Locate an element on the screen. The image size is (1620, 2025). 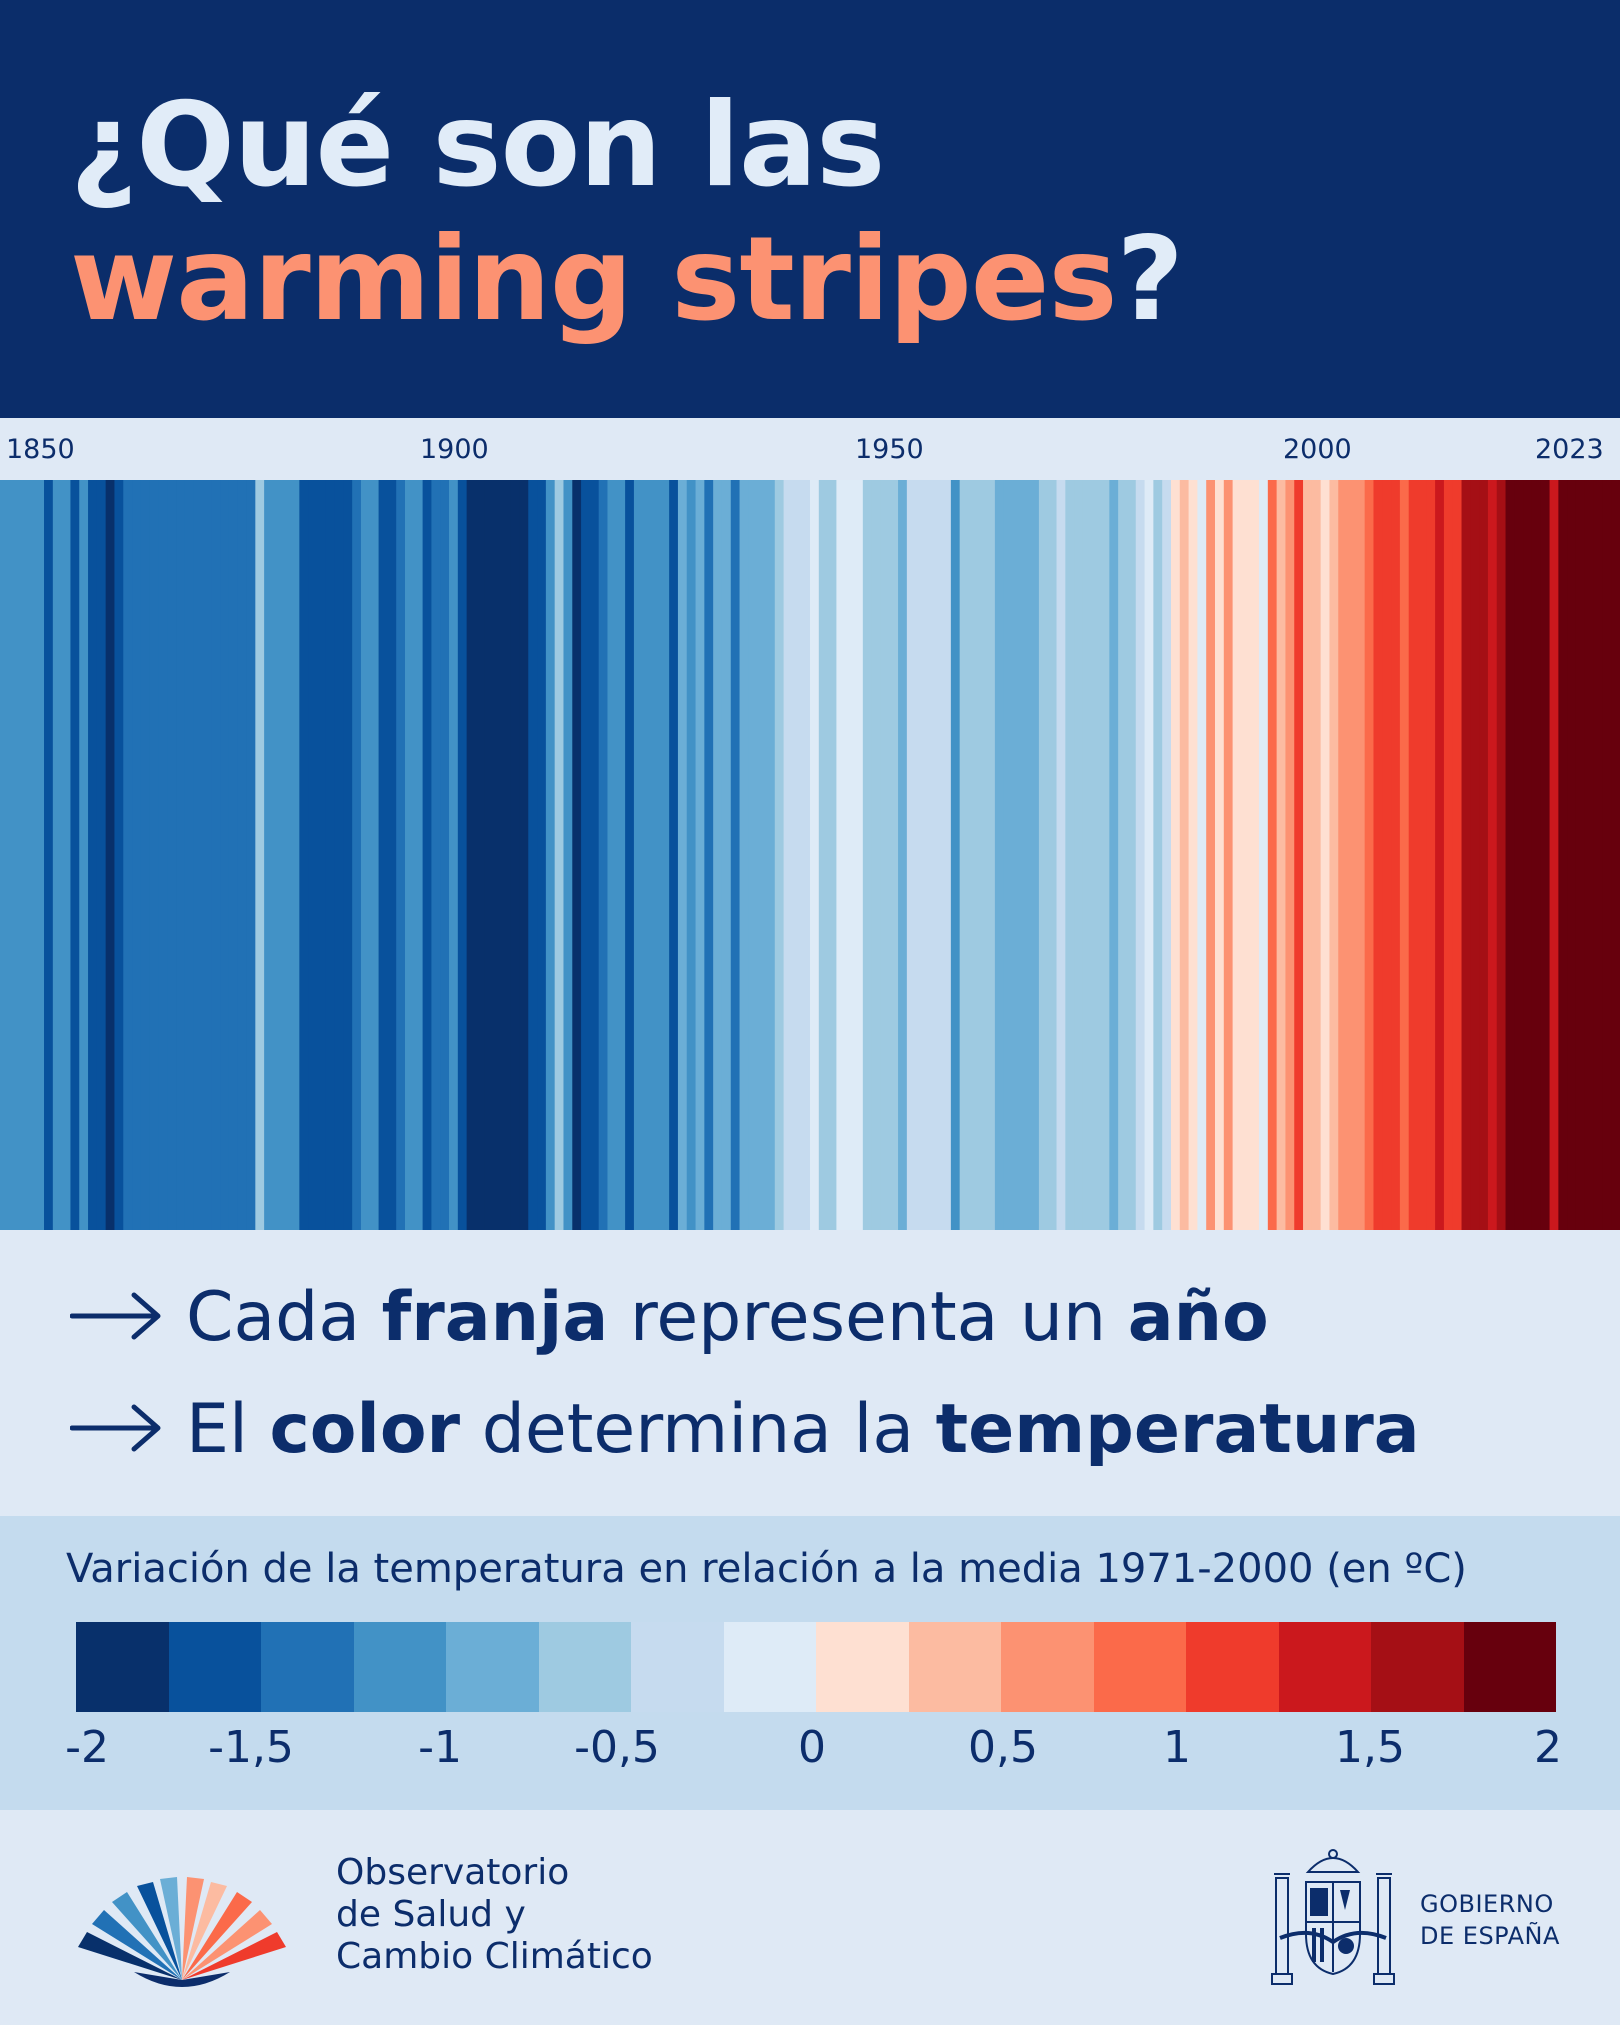
stripe-year-1991 is located at coordinates (1246, 855).